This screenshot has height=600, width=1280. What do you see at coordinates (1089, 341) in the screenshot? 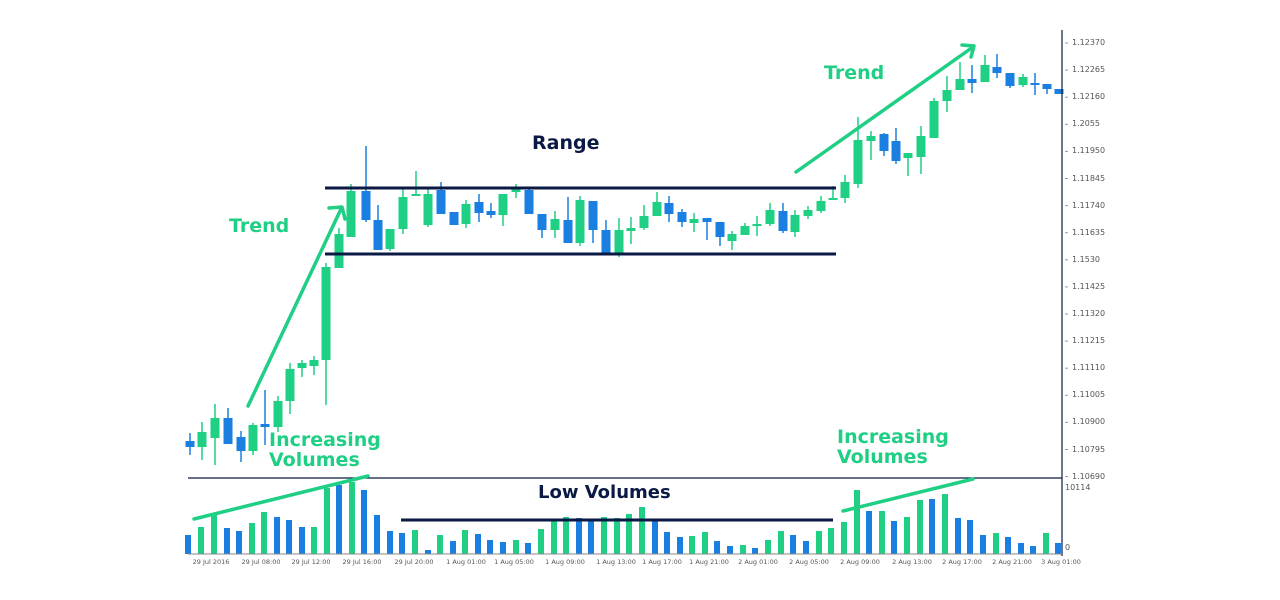
I see `price-tick-label: 1.11215` at bounding box center [1089, 341].